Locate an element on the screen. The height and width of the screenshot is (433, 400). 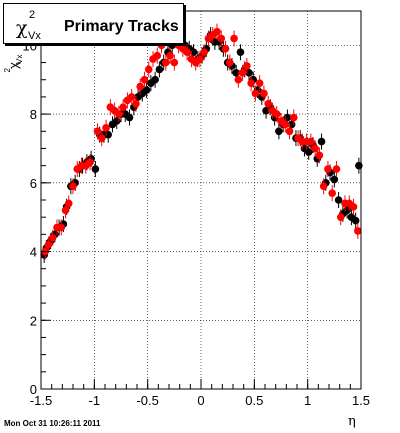
title-box: χ 2 Vx Primary Tracks is located at coordinates (93, 23).